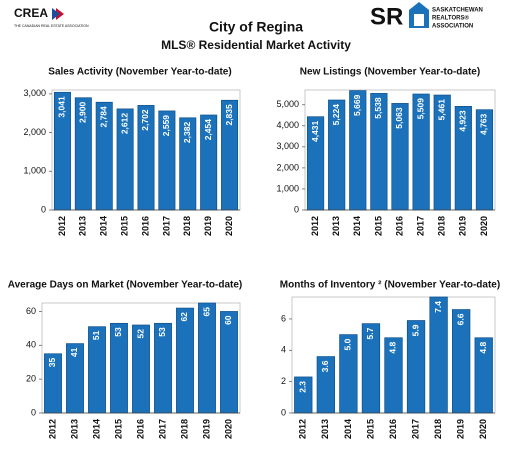 Image resolution: width=512 pixels, height=463 pixels. What do you see at coordinates (441, 110) in the screenshot?
I see `value-label: 5,461` at bounding box center [441, 110].